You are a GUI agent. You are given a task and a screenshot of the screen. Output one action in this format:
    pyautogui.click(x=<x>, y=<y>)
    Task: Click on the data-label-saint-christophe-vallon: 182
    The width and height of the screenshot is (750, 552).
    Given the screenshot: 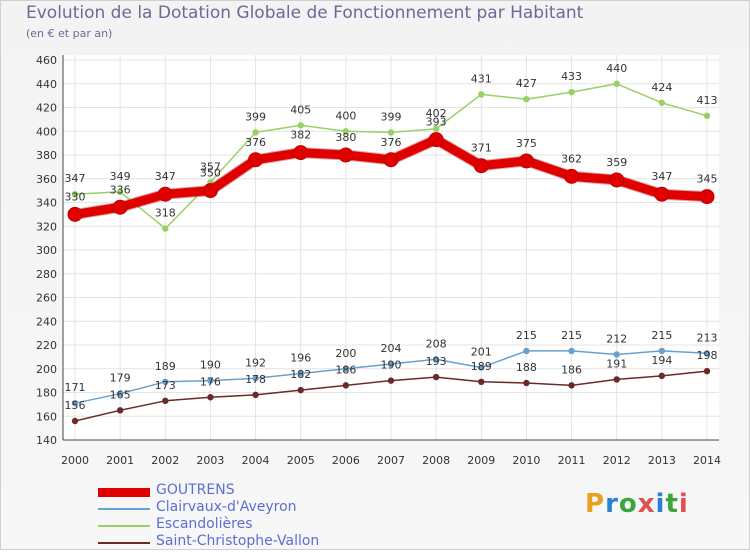 What is the action you would take?
    pyautogui.click(x=300, y=374)
    